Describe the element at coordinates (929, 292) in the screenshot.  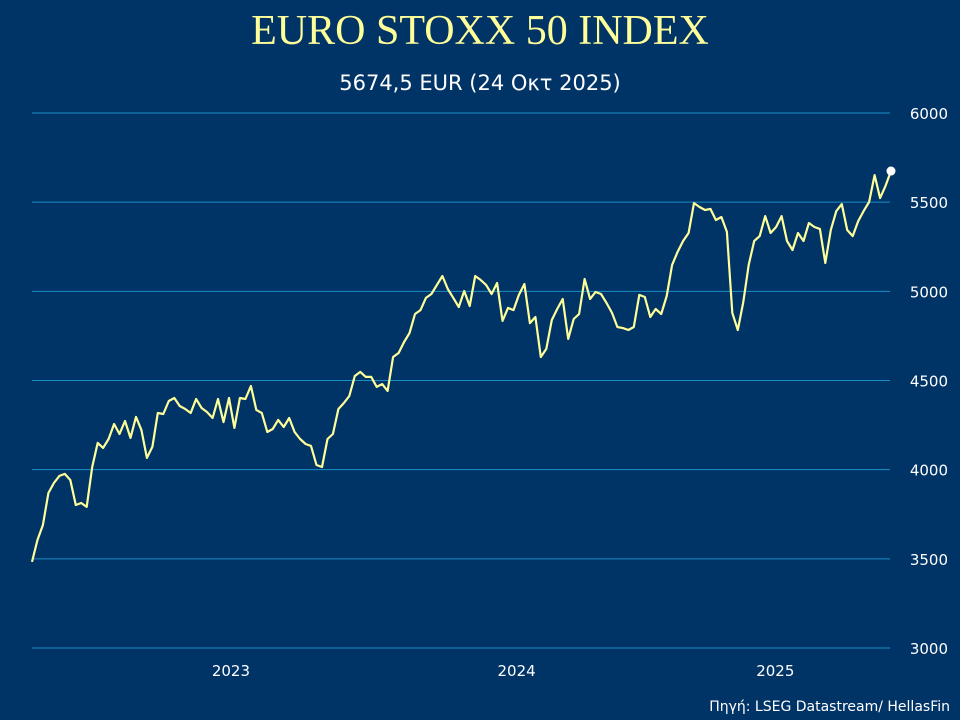
I see `y-tick-label: 5000` at that location.